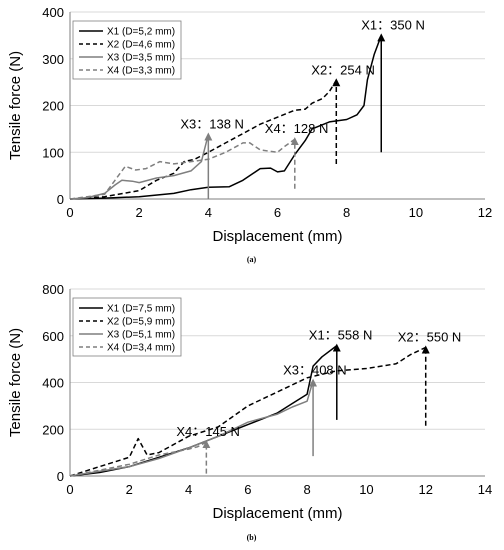 The width and height of the screenshot is (504, 550). I want to click on legend-label: X3 (D=3,5 mm), so click(141, 58).